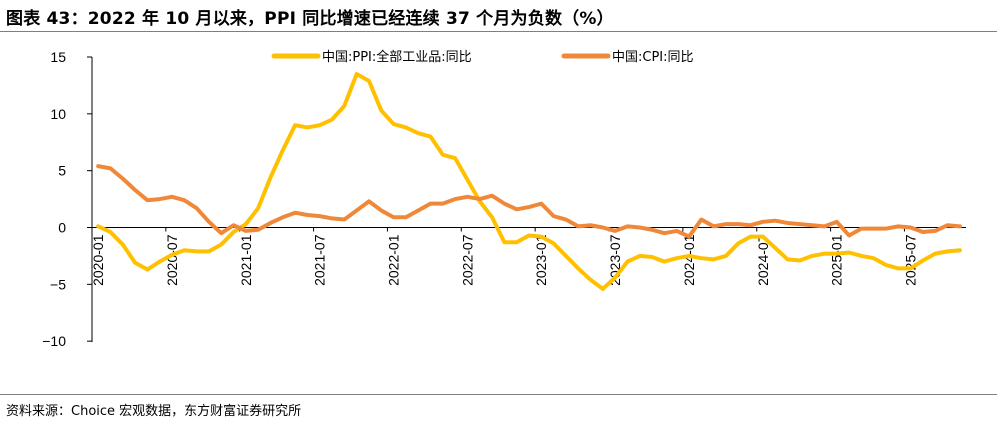  What do you see at coordinates (763, 260) in the screenshot?
I see `x-tick-label: 2024-07` at bounding box center [763, 260].